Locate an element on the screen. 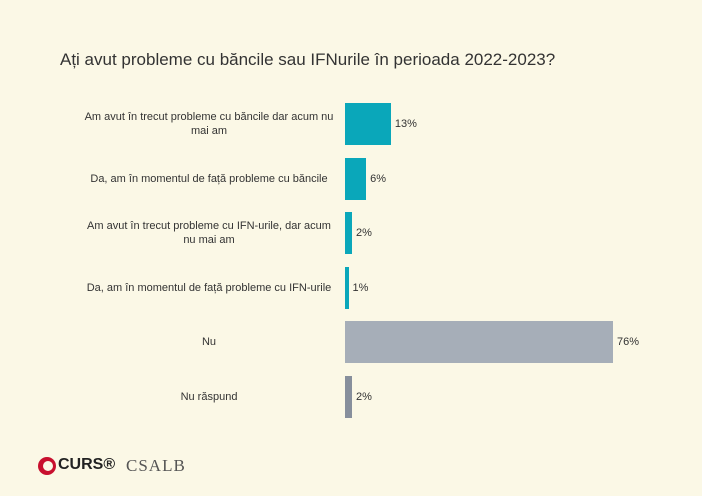  category-label: Nu răspund is located at coordinates (209, 397).